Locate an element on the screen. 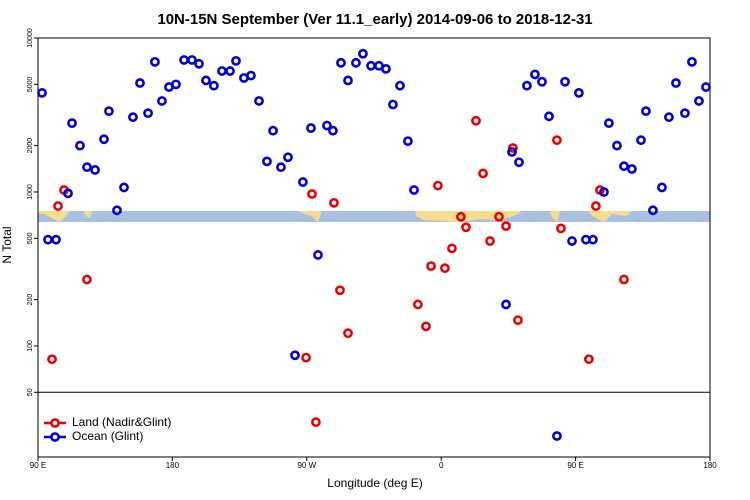 Image resolution: width=750 pixels, height=500 pixels. ocean-strip is located at coordinates (374, 216).